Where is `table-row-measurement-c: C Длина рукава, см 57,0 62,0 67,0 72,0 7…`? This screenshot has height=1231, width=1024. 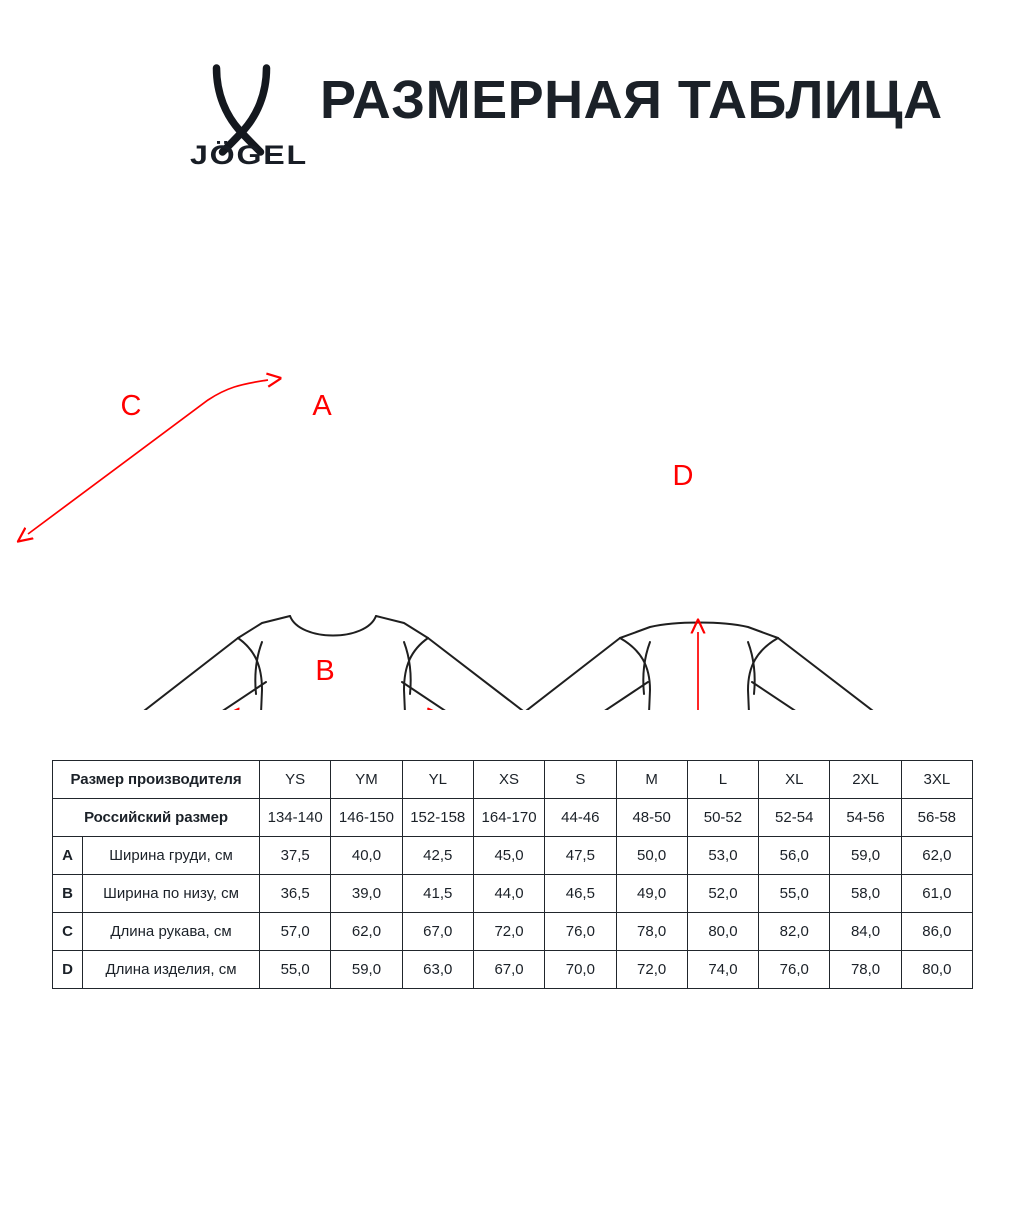
table-row-measurement-c: C Длина рукава, см 57,0 62,0 67,0 72,0 7… is located at coordinates (512, 931).